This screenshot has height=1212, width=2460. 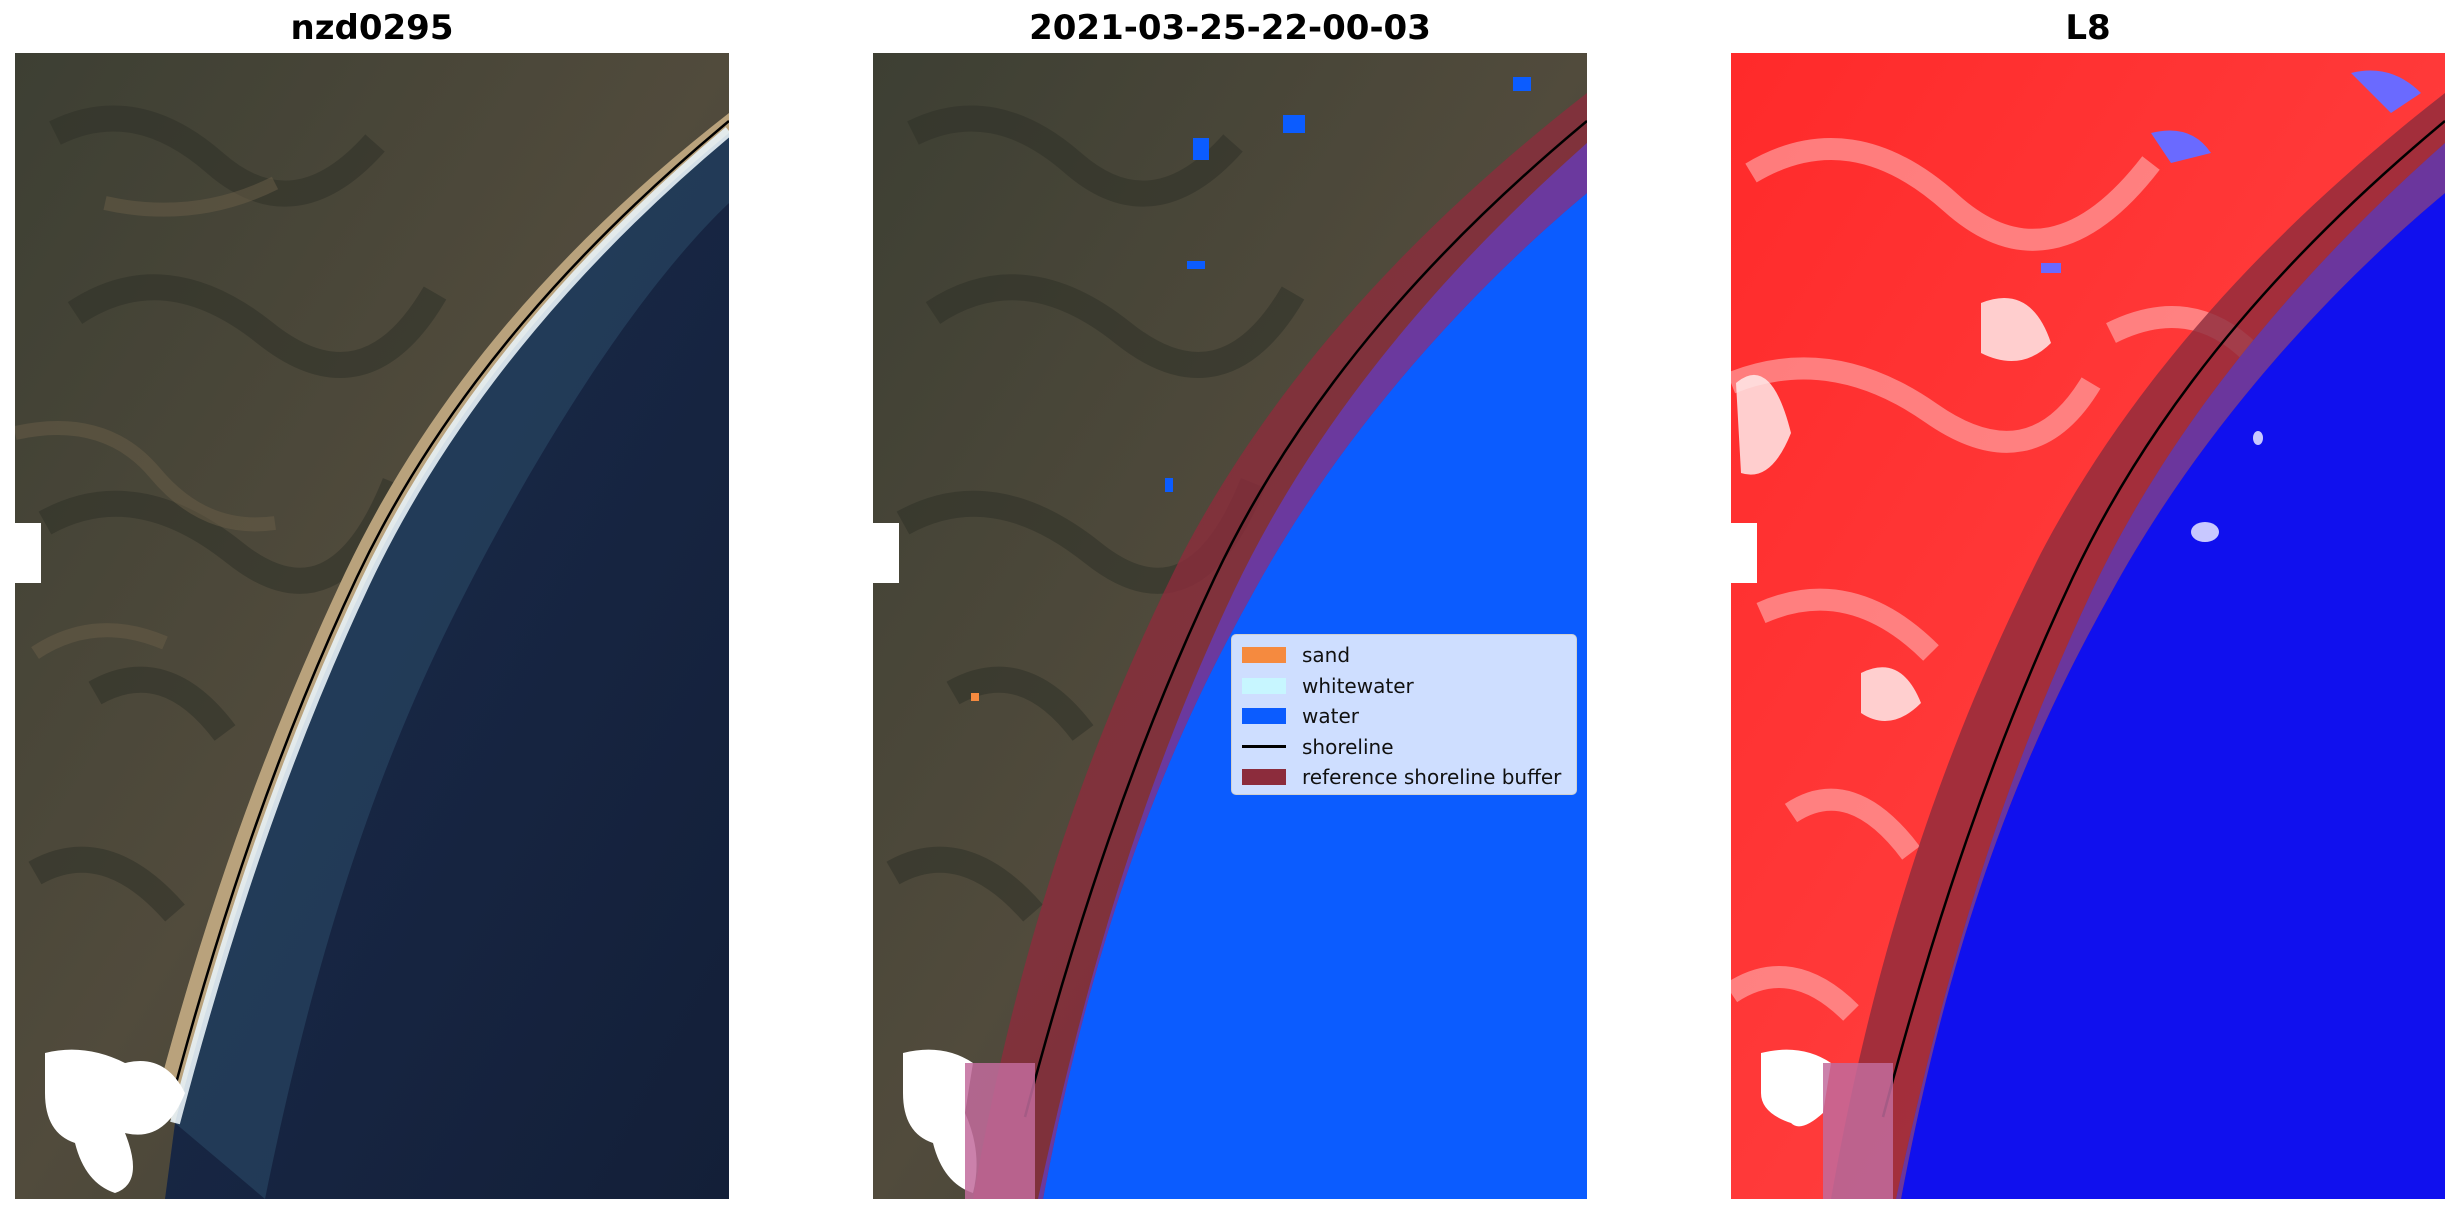 What do you see at coordinates (1326, 655) in the screenshot?
I see `legend-label: sand` at bounding box center [1326, 655].